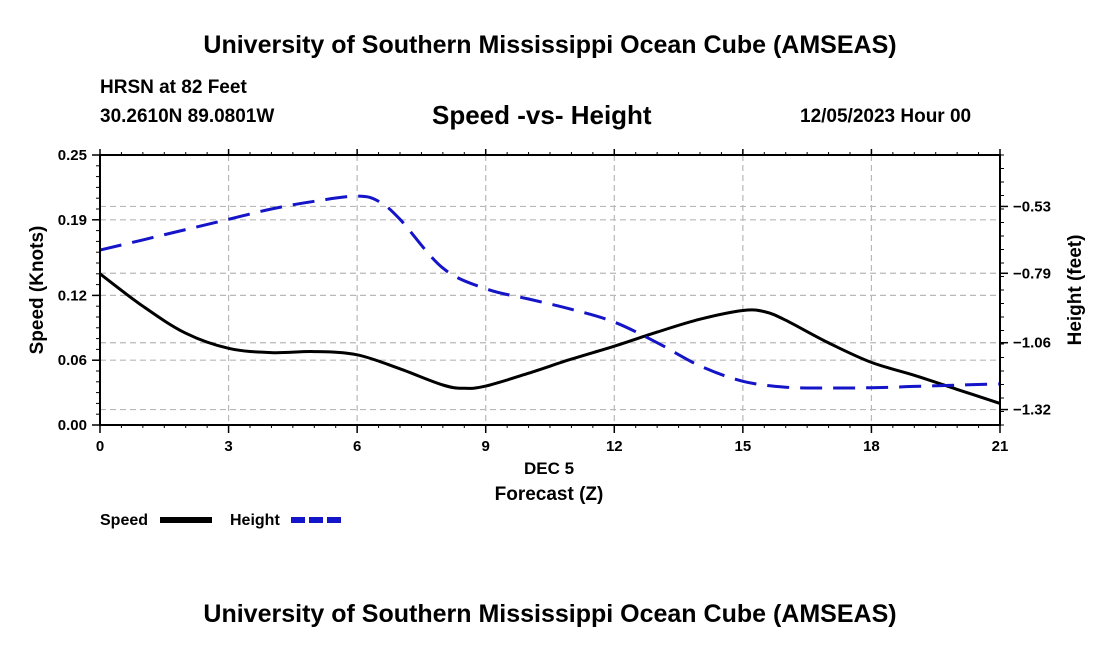  What do you see at coordinates (72, 295) in the screenshot?
I see `y-left-tick-label: 0.12` at bounding box center [72, 295].